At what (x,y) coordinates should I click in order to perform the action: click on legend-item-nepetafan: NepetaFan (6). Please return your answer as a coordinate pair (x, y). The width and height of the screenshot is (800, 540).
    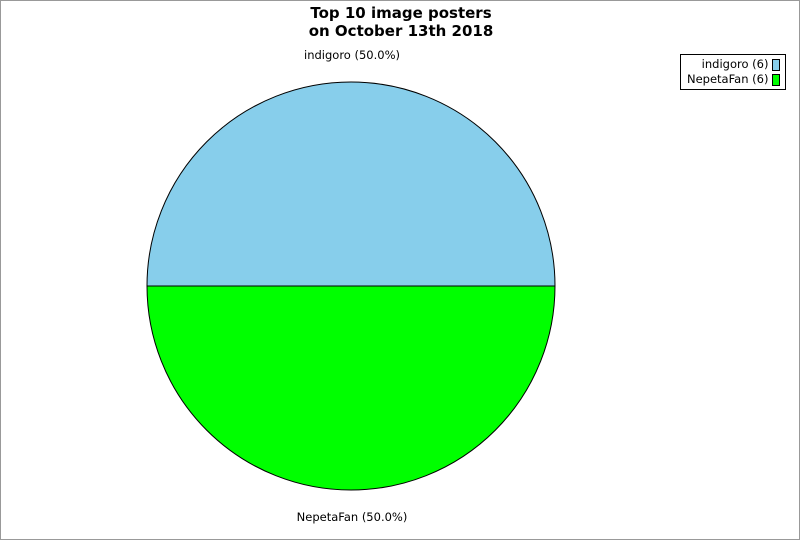
    Looking at the image, I should click on (734, 79).